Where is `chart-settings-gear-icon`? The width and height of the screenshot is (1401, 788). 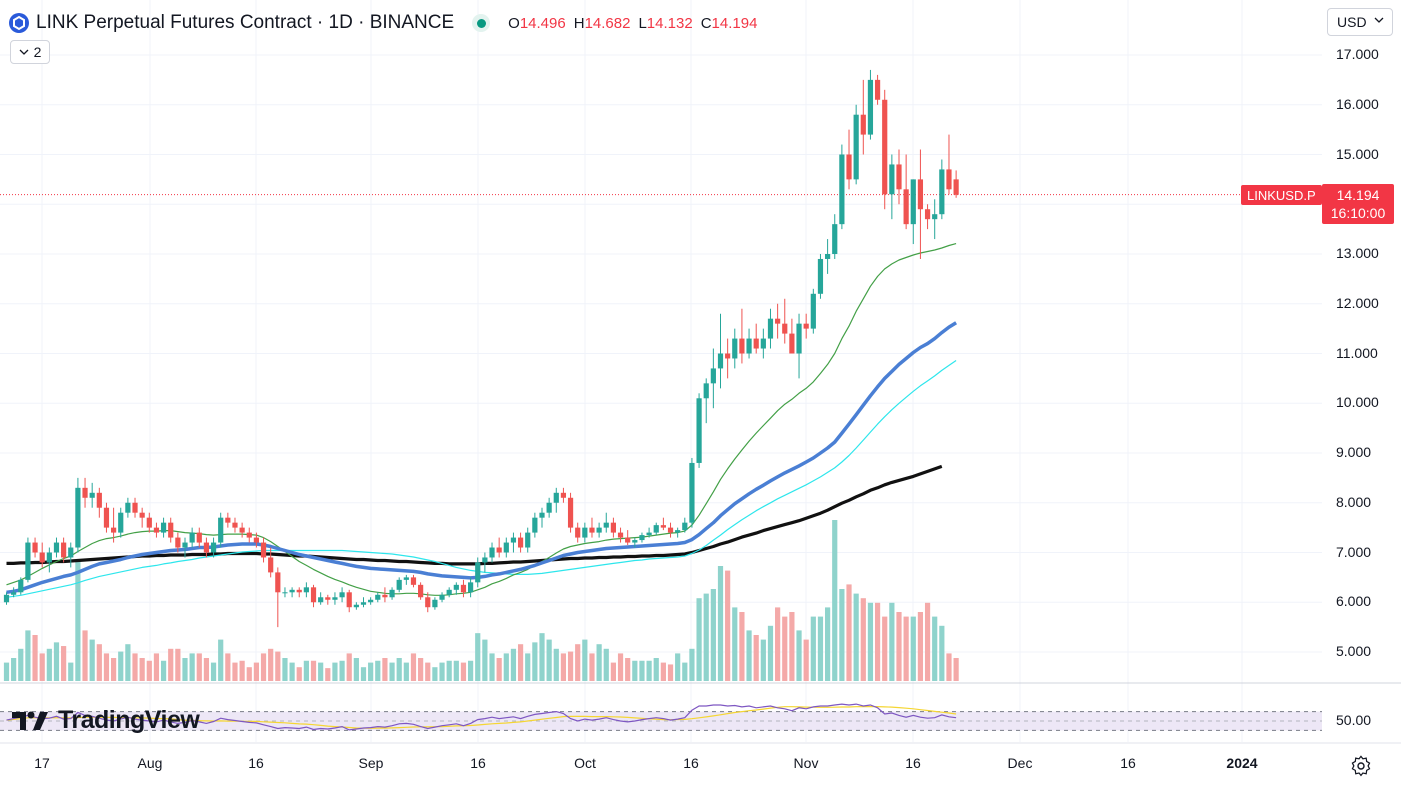 chart-settings-gear-icon is located at coordinates (1361, 766).